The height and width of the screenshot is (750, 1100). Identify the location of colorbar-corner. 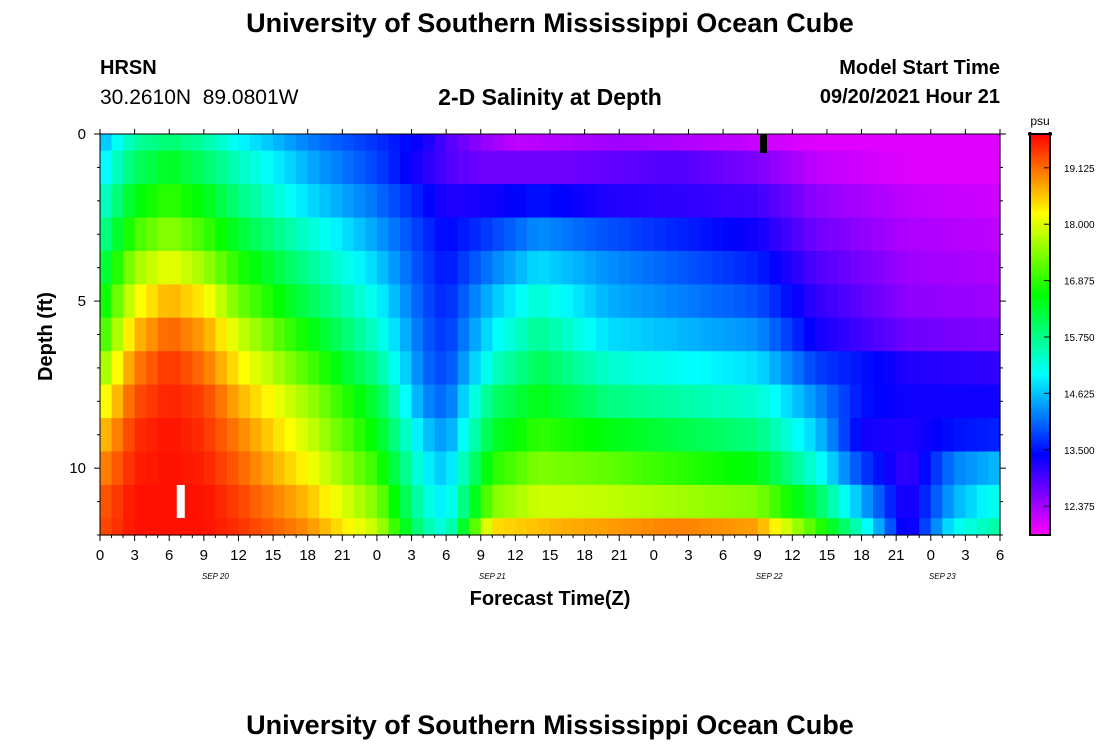
(1030, 134).